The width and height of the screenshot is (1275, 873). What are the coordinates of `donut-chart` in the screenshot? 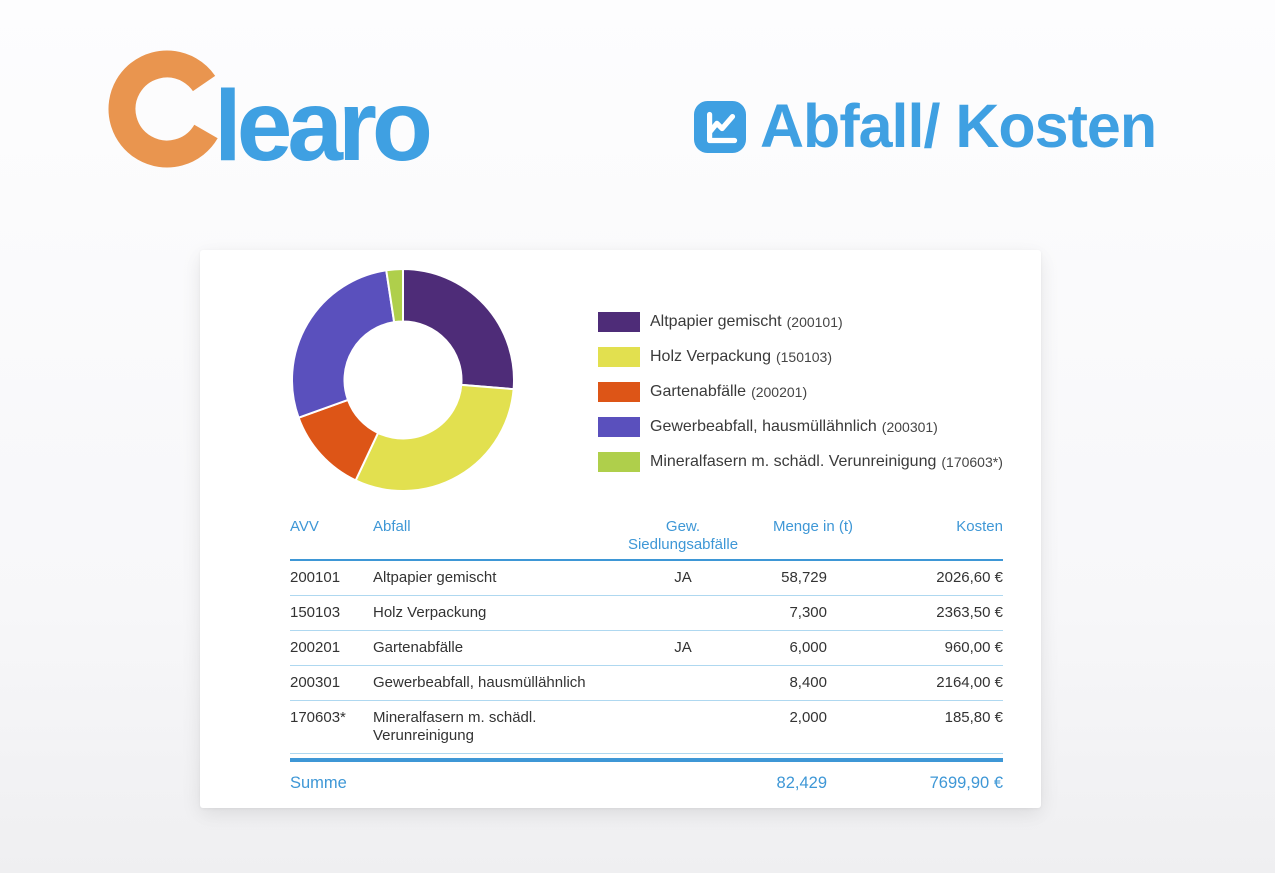 It's located at (403, 380).